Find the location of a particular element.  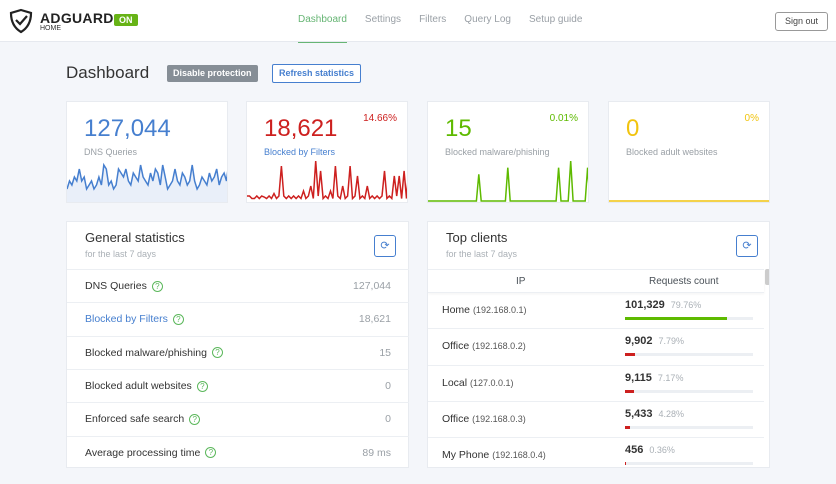

stat-label: Blocked by Filters is located at coordinates (300, 152).